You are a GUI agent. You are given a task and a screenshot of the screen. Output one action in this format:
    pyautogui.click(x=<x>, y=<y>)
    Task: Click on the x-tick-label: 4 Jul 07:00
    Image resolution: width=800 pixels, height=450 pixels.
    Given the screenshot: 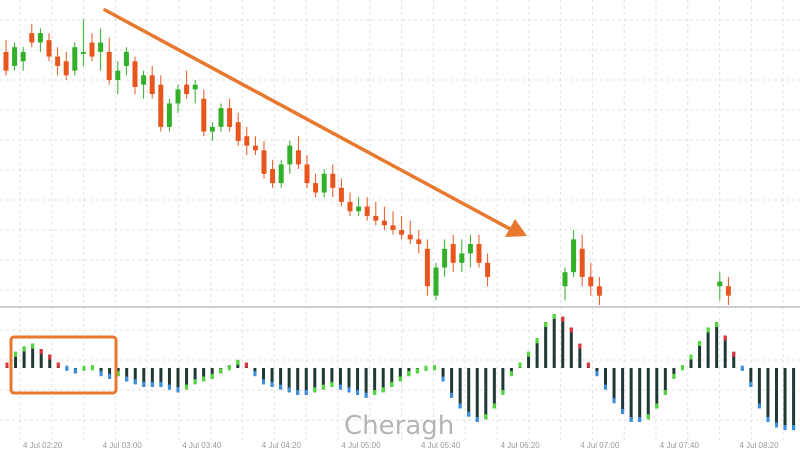 What is the action you would take?
    pyautogui.click(x=600, y=445)
    